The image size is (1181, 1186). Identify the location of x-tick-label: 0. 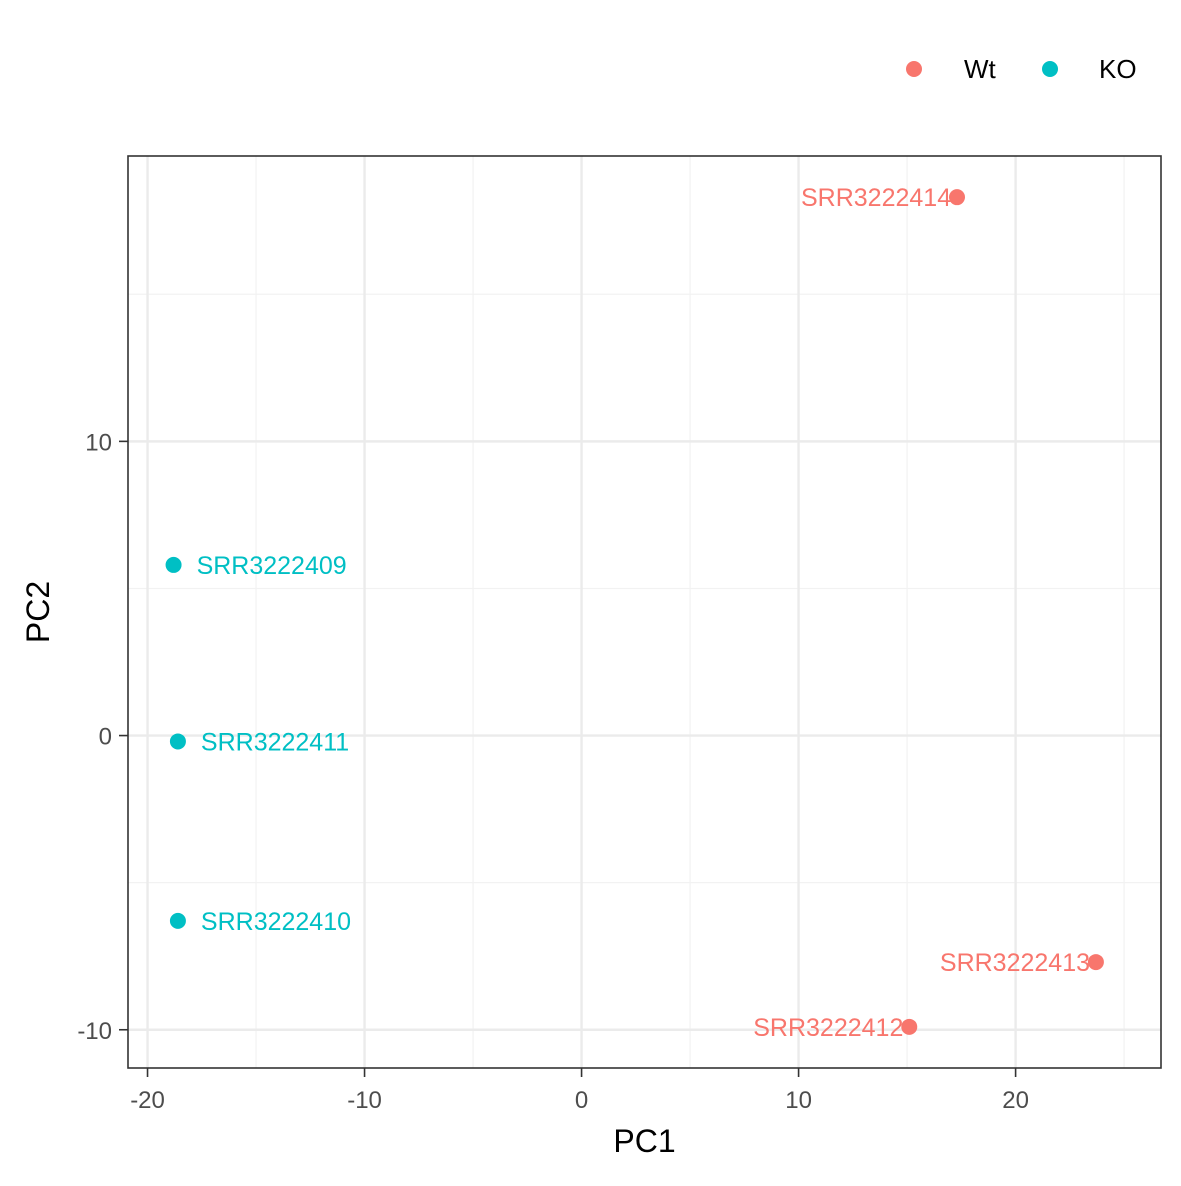
(581, 1100).